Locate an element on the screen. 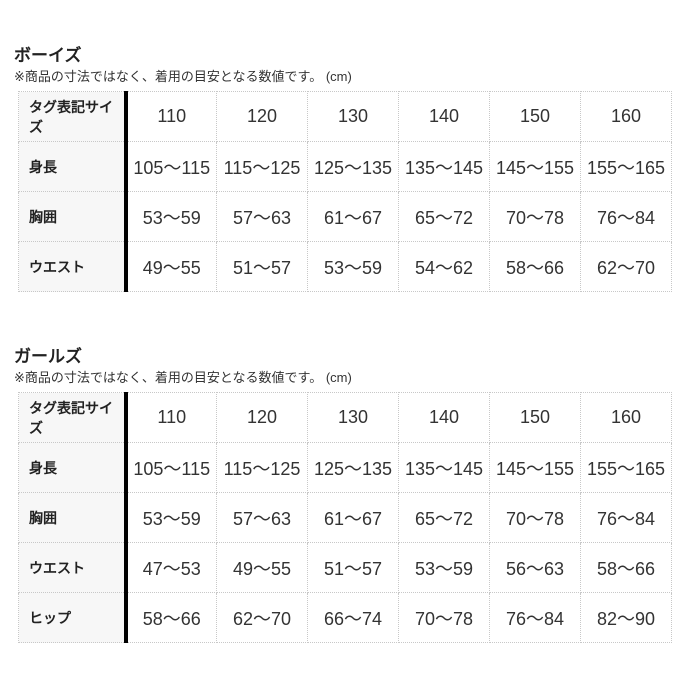 The height and width of the screenshot is (700, 700). table-row: ウエスト 47～53 49～55 51～57 53～59 56～63 58～66 is located at coordinates (345, 567).